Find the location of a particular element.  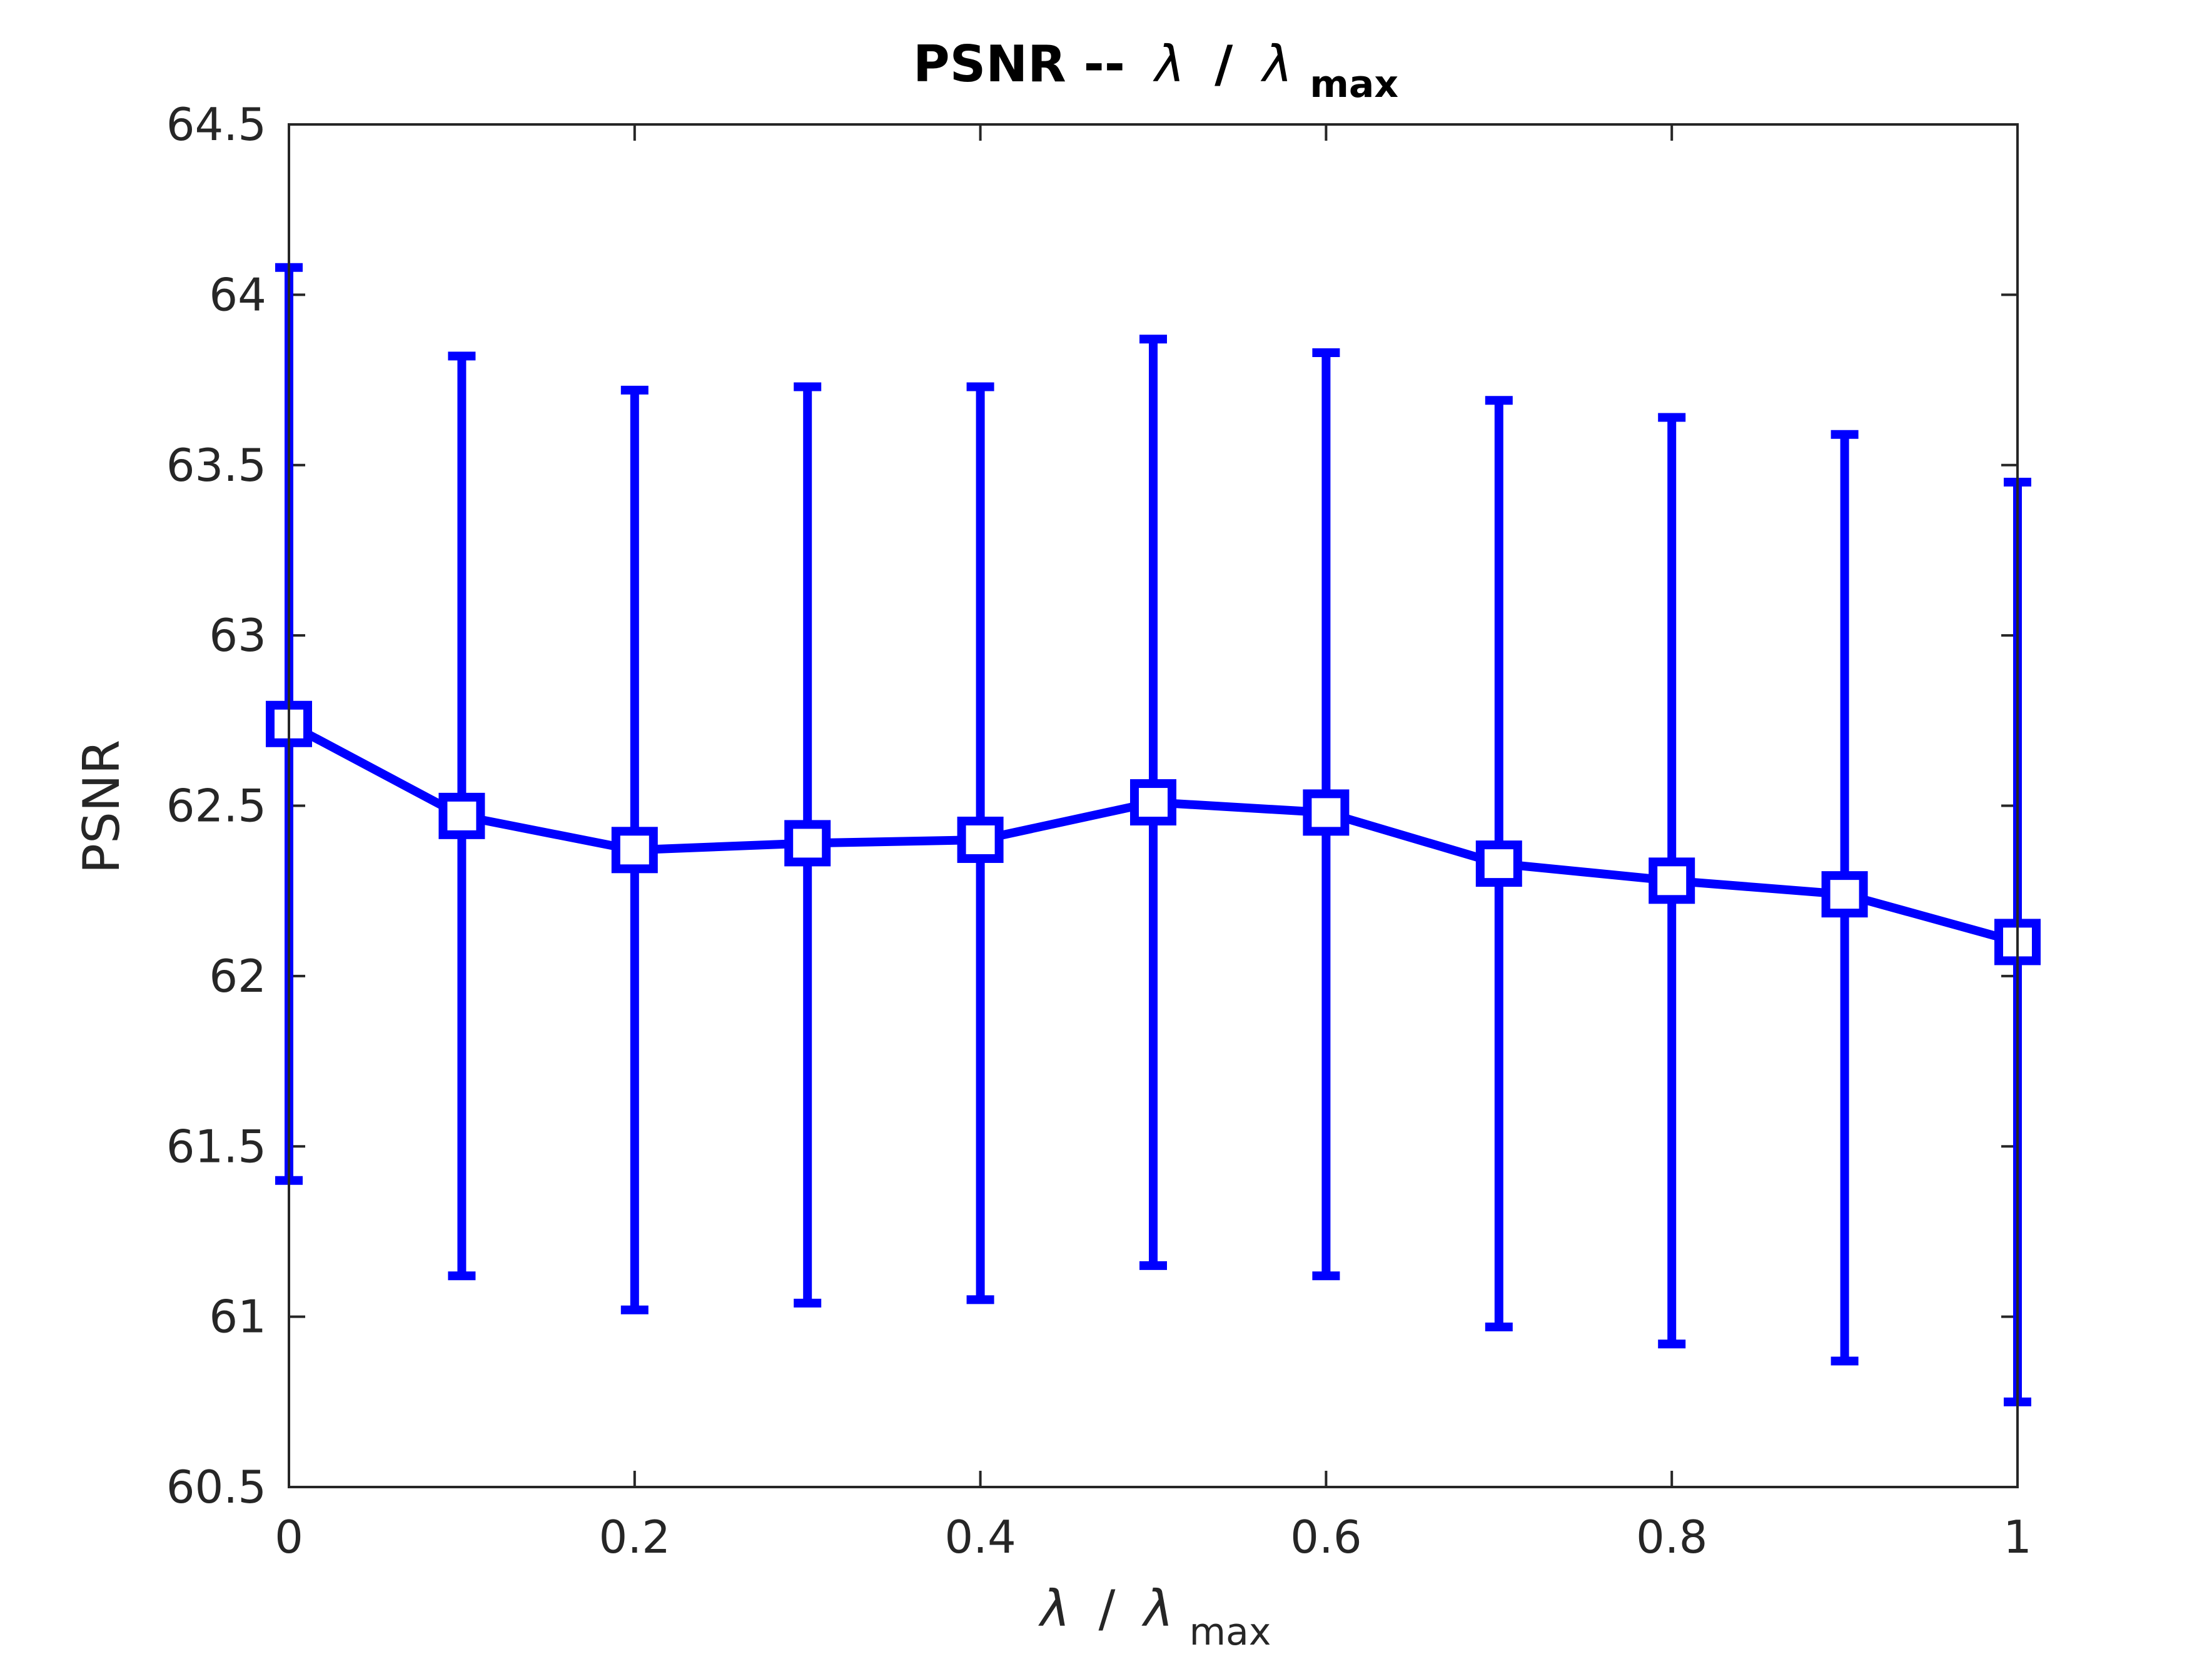

y-tick-label: 64 is located at coordinates (237, 295).